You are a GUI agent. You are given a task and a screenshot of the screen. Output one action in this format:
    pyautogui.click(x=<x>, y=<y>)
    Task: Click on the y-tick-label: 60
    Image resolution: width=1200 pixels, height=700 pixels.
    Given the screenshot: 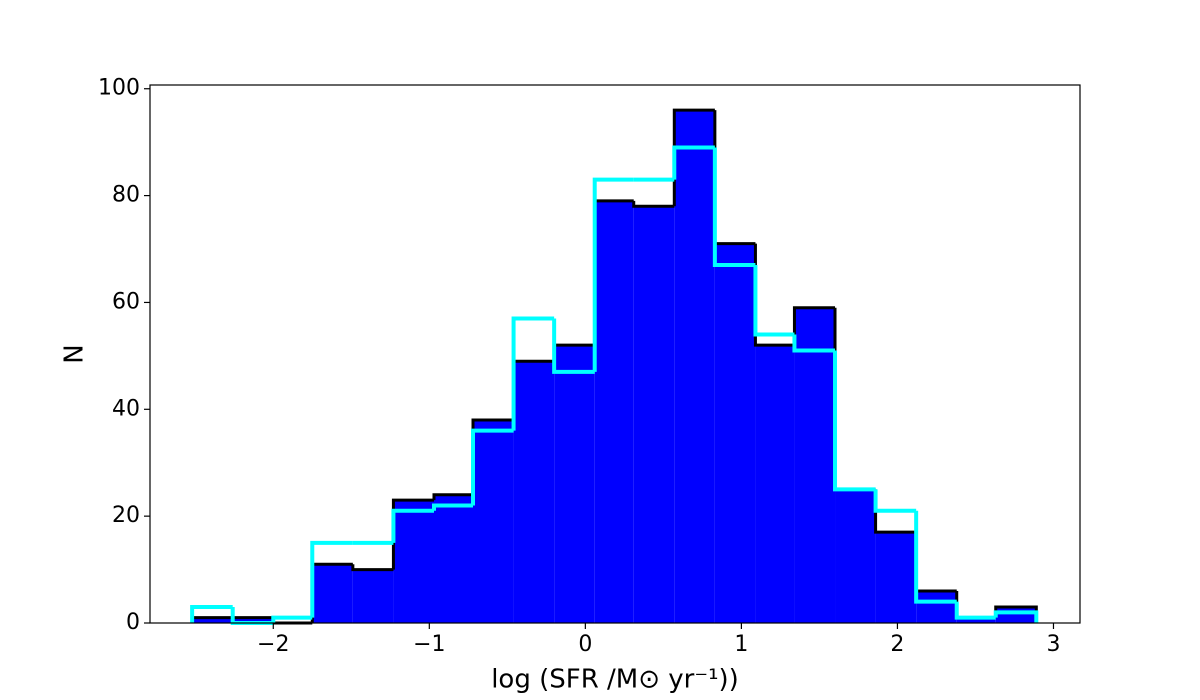 What is the action you would take?
    pyautogui.click(x=126, y=301)
    